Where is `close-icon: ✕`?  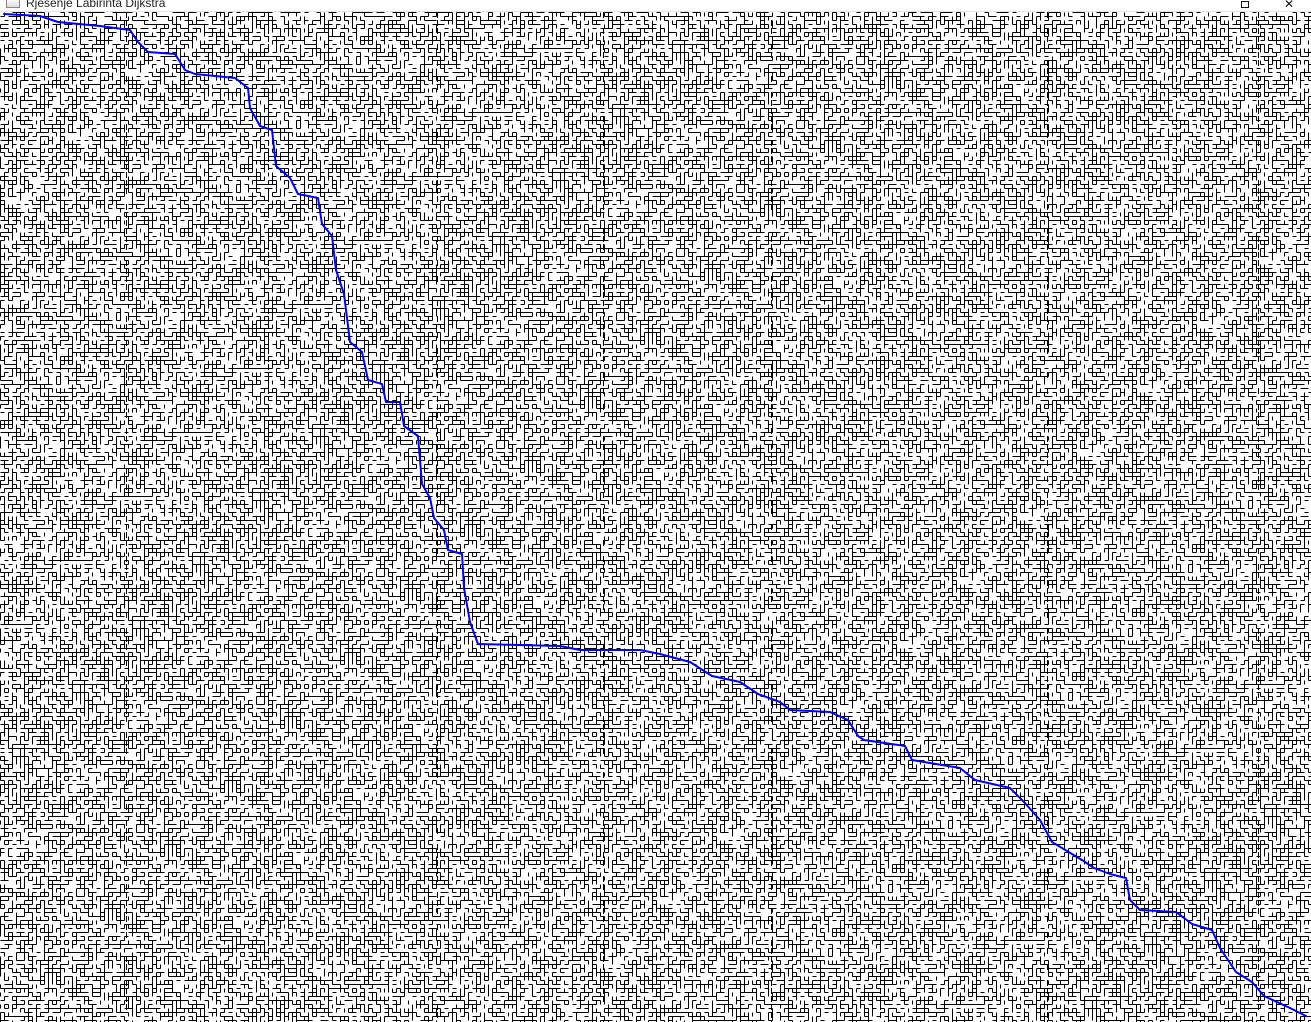
close-icon: ✕ is located at coordinates (1289, 5).